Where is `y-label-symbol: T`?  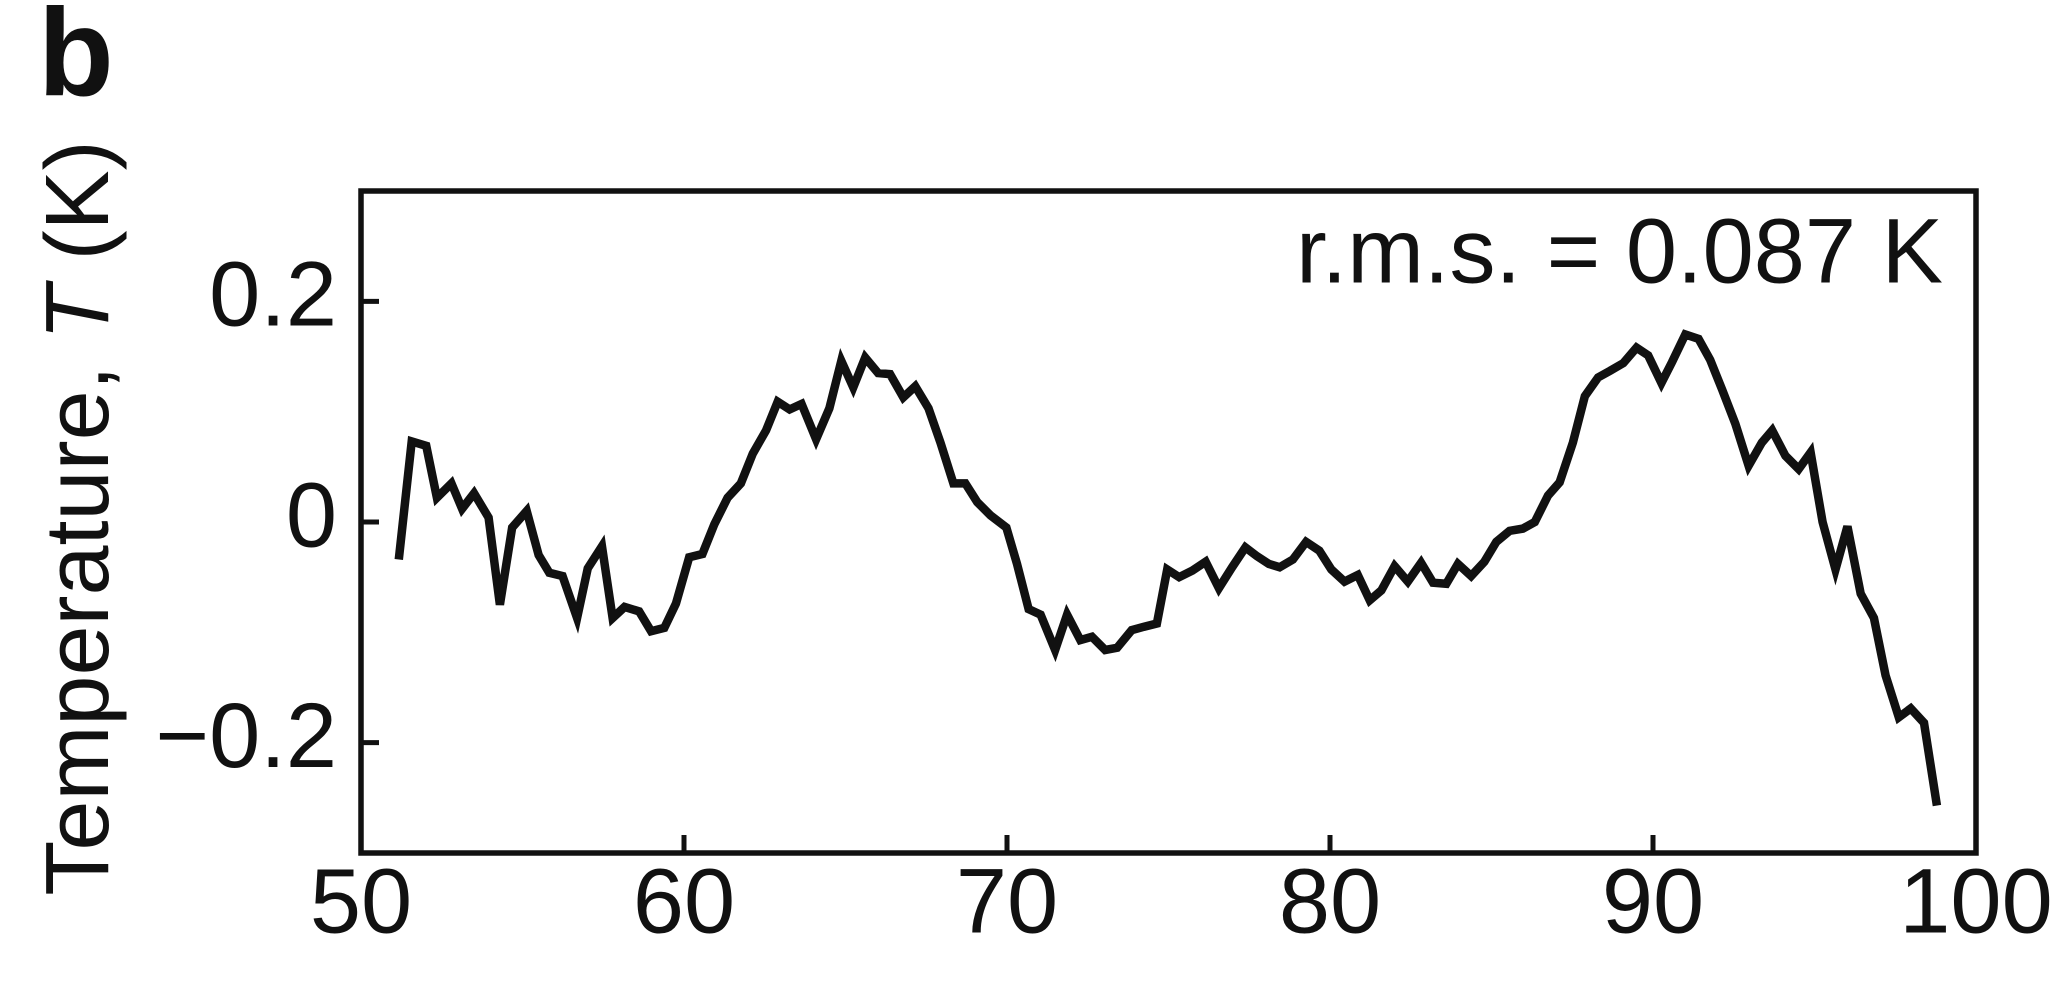
y-label-symbol: T is located at coordinates (78, 309).